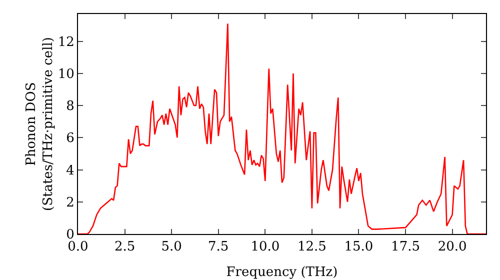  What do you see at coordinates (40, 124) in the screenshot?
I see `y-axis-title: Phonon DOS (States/THz·primitive cell)` at bounding box center [40, 124].